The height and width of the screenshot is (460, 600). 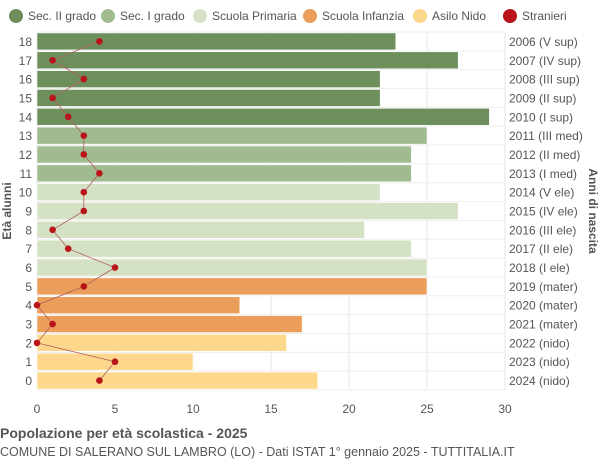 What do you see at coordinates (271, 409) in the screenshot?
I see `x-tick-label: 15` at bounding box center [271, 409].